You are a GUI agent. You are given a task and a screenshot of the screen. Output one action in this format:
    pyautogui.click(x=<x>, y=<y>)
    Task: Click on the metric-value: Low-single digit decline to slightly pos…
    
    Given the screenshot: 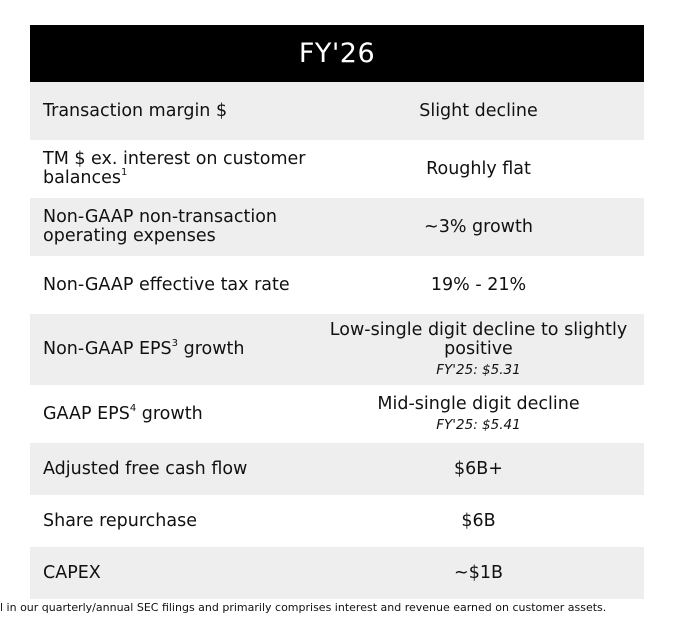 What is the action you would take?
    pyautogui.click(x=478, y=349)
    